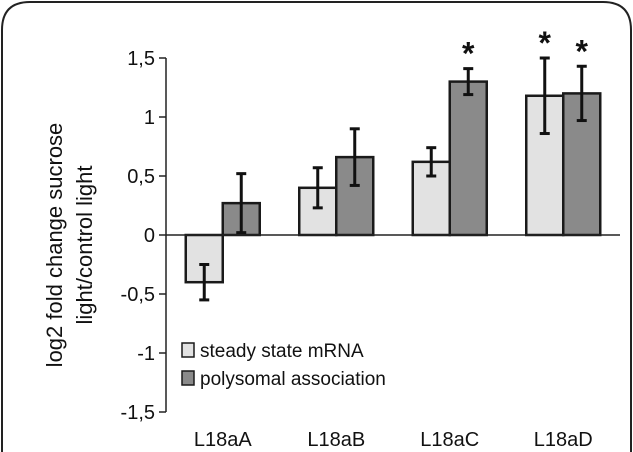 The image size is (633, 452). What do you see at coordinates (282, 351) in the screenshot?
I see `legend-label: steady state mRNA` at bounding box center [282, 351].